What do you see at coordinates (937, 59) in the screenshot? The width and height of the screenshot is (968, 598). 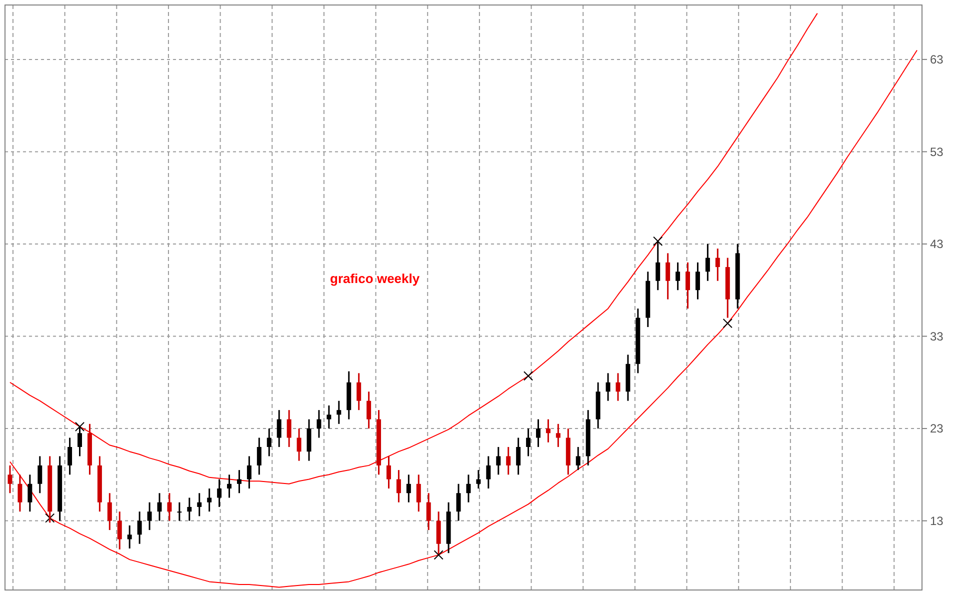 I see `y-tick-label: 63` at bounding box center [937, 59].